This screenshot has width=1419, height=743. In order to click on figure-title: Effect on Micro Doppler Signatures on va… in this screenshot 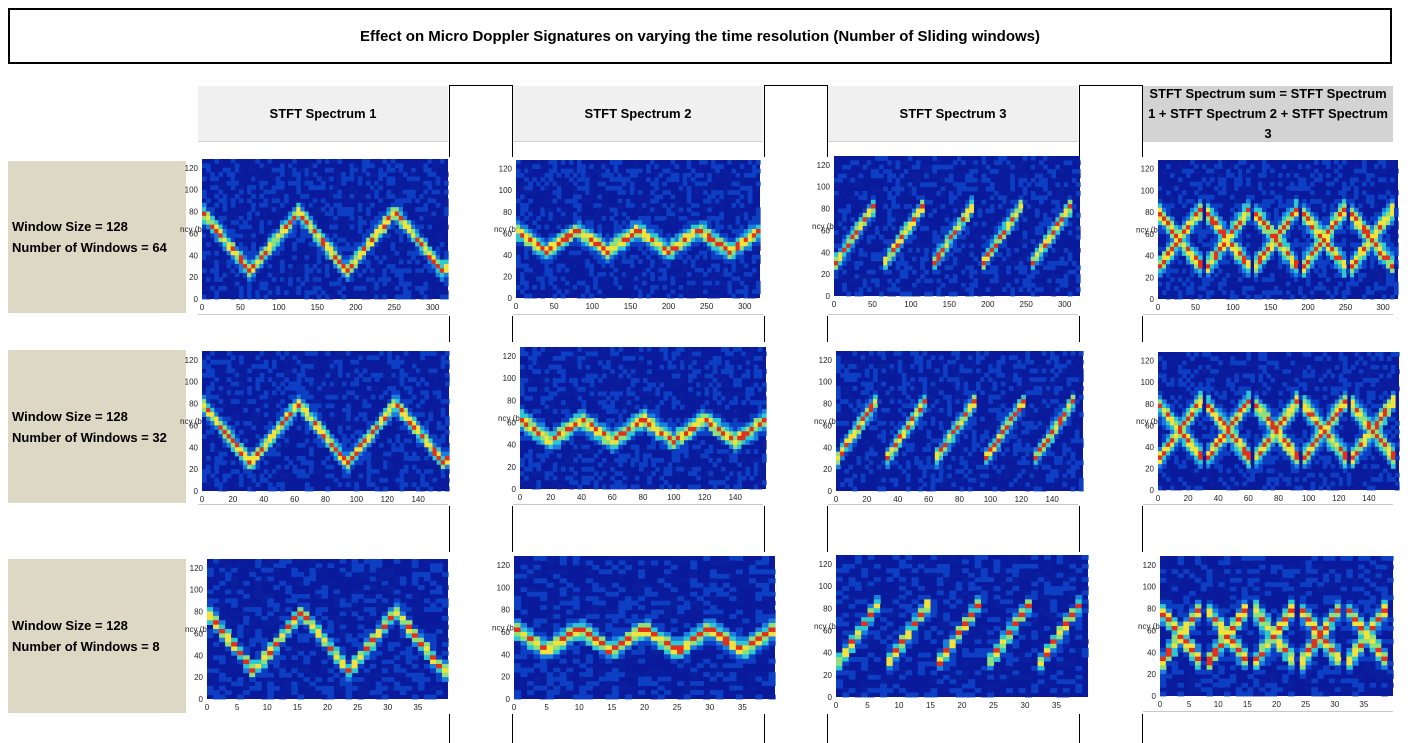, I will do `click(700, 36)`.